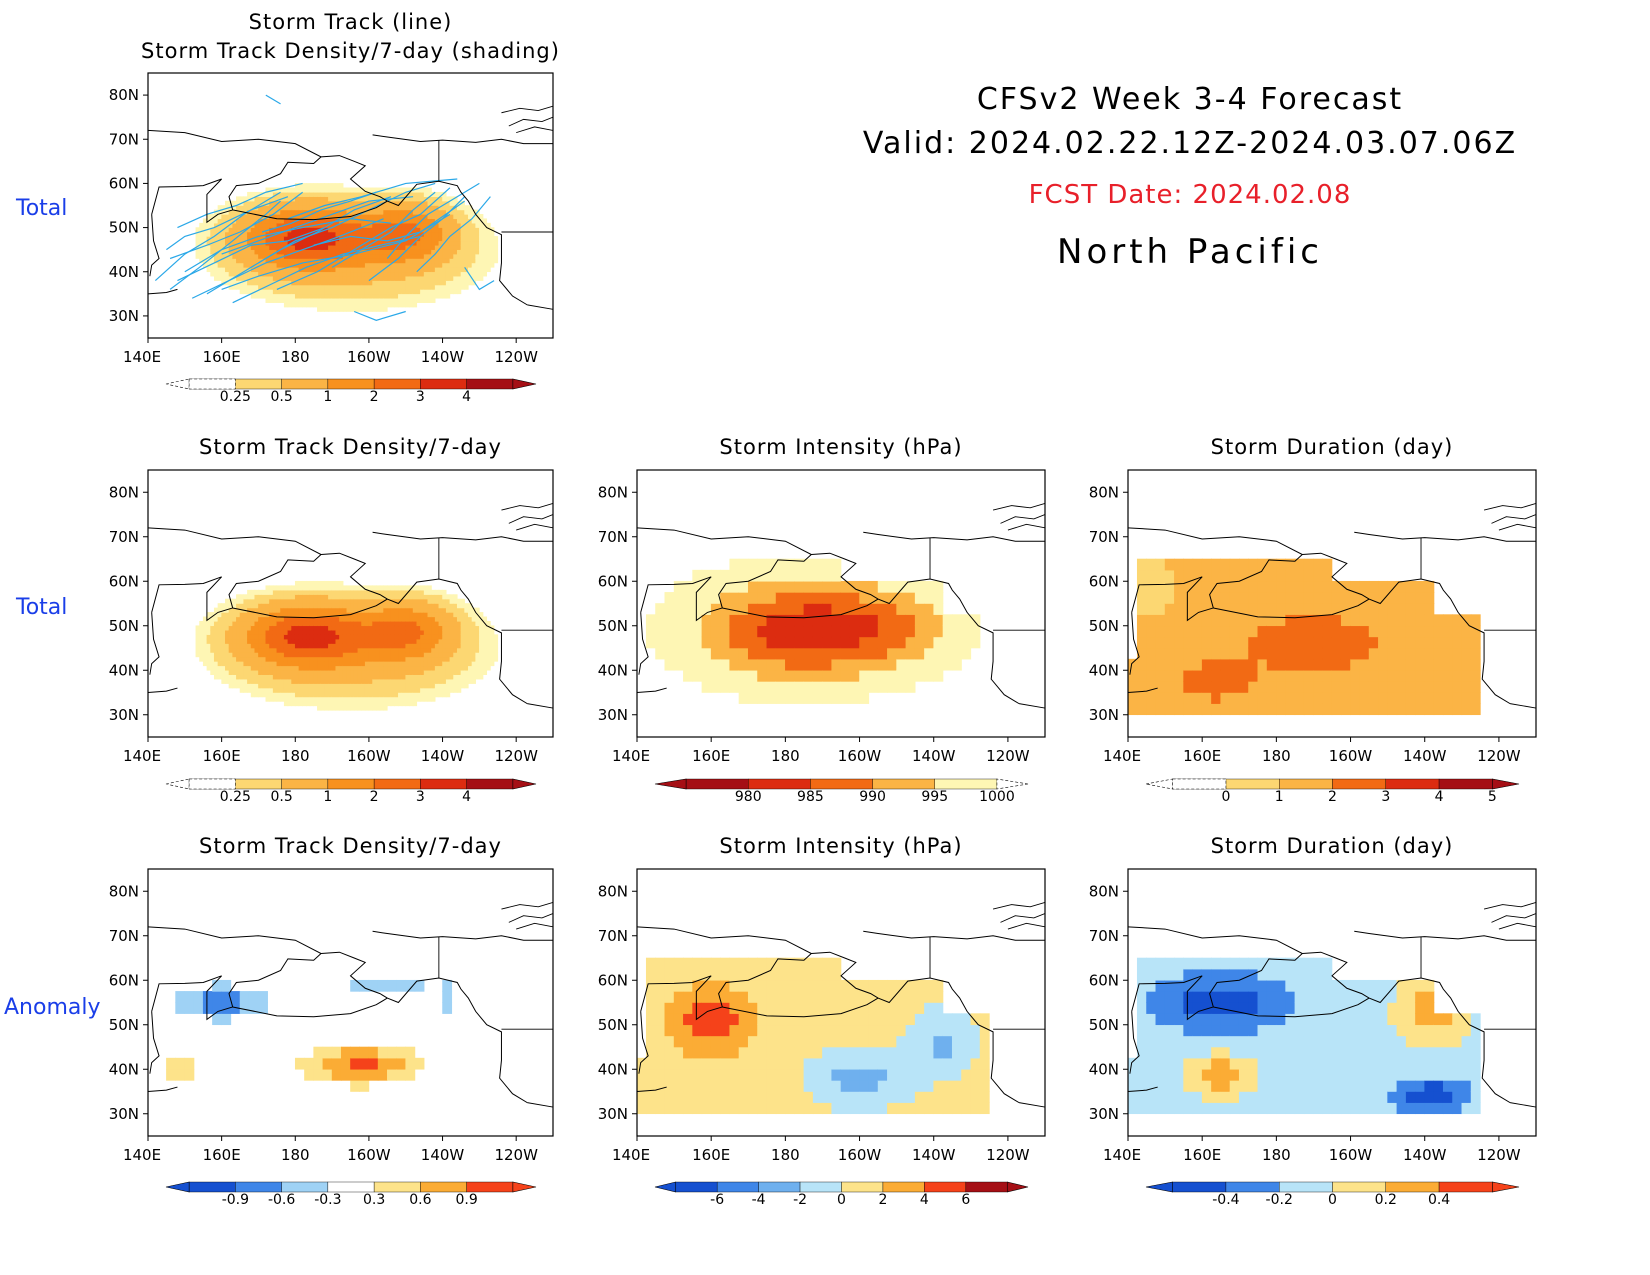 This screenshot has height=1275, width=1650. I want to click on storm-track-line, so click(326, 269).